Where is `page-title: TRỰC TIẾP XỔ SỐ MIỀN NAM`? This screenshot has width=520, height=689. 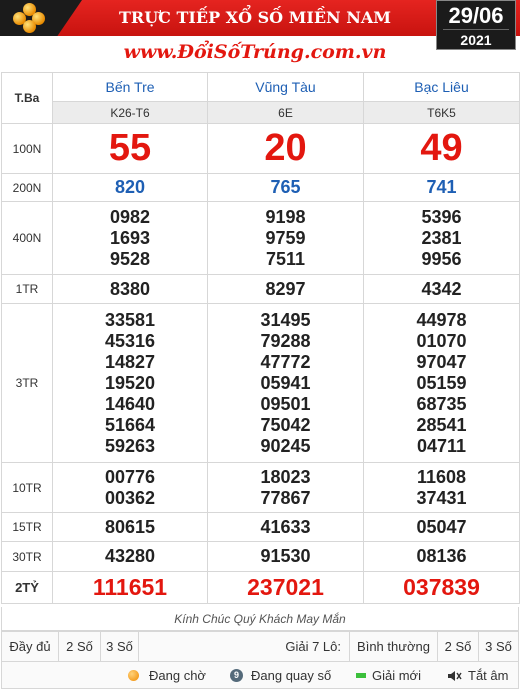
page-title: TRỰC TIẾP XỔ SỐ MIỀN NAM is located at coordinates (255, 17).